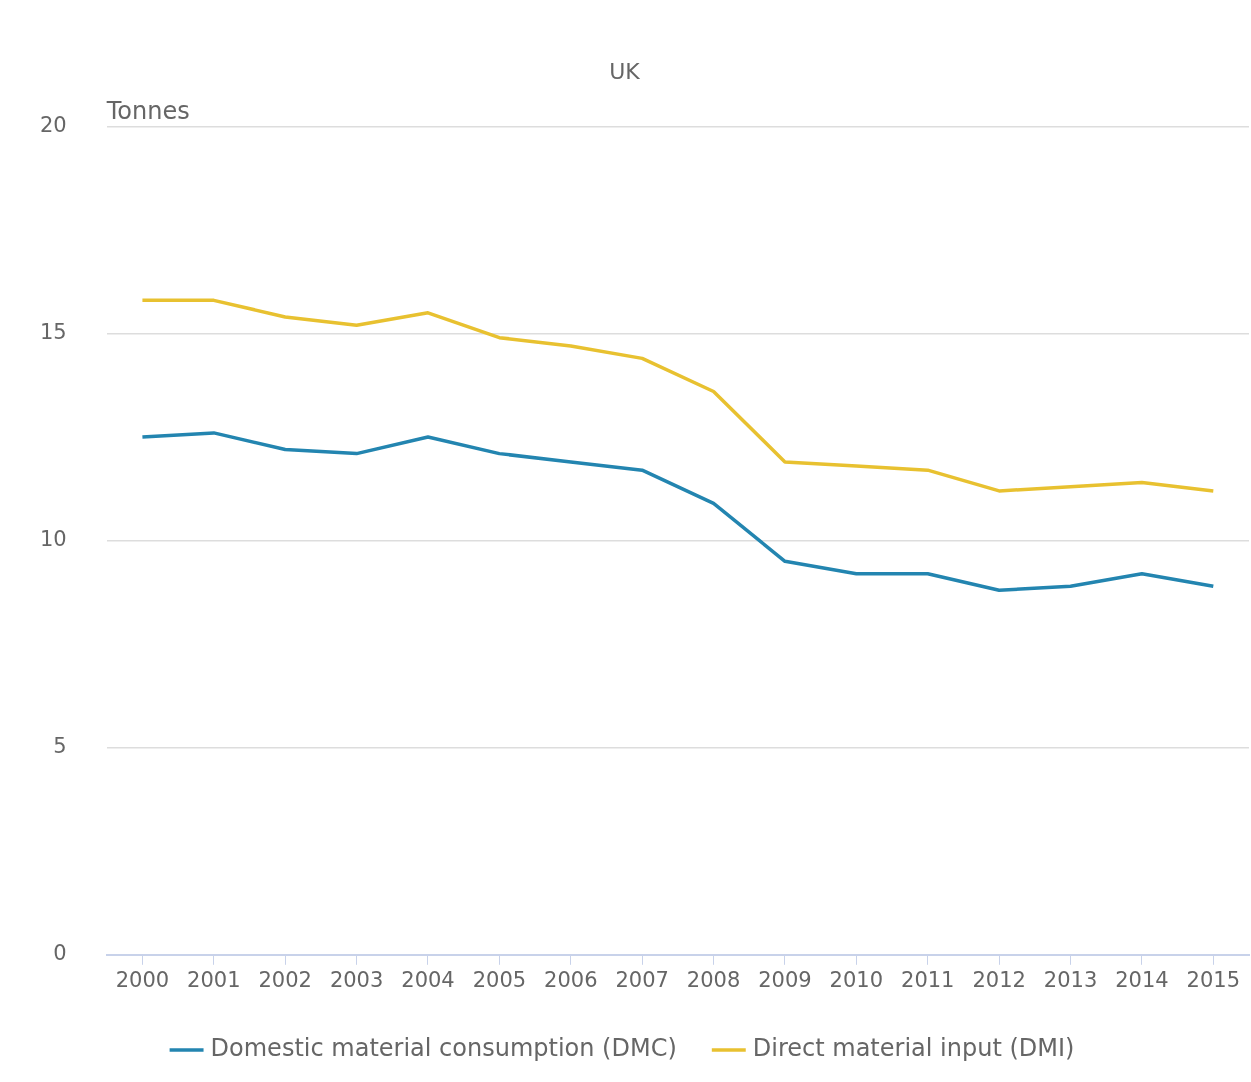  Describe the element at coordinates (142, 979) in the screenshot. I see `x-tick-label: 2000` at that location.